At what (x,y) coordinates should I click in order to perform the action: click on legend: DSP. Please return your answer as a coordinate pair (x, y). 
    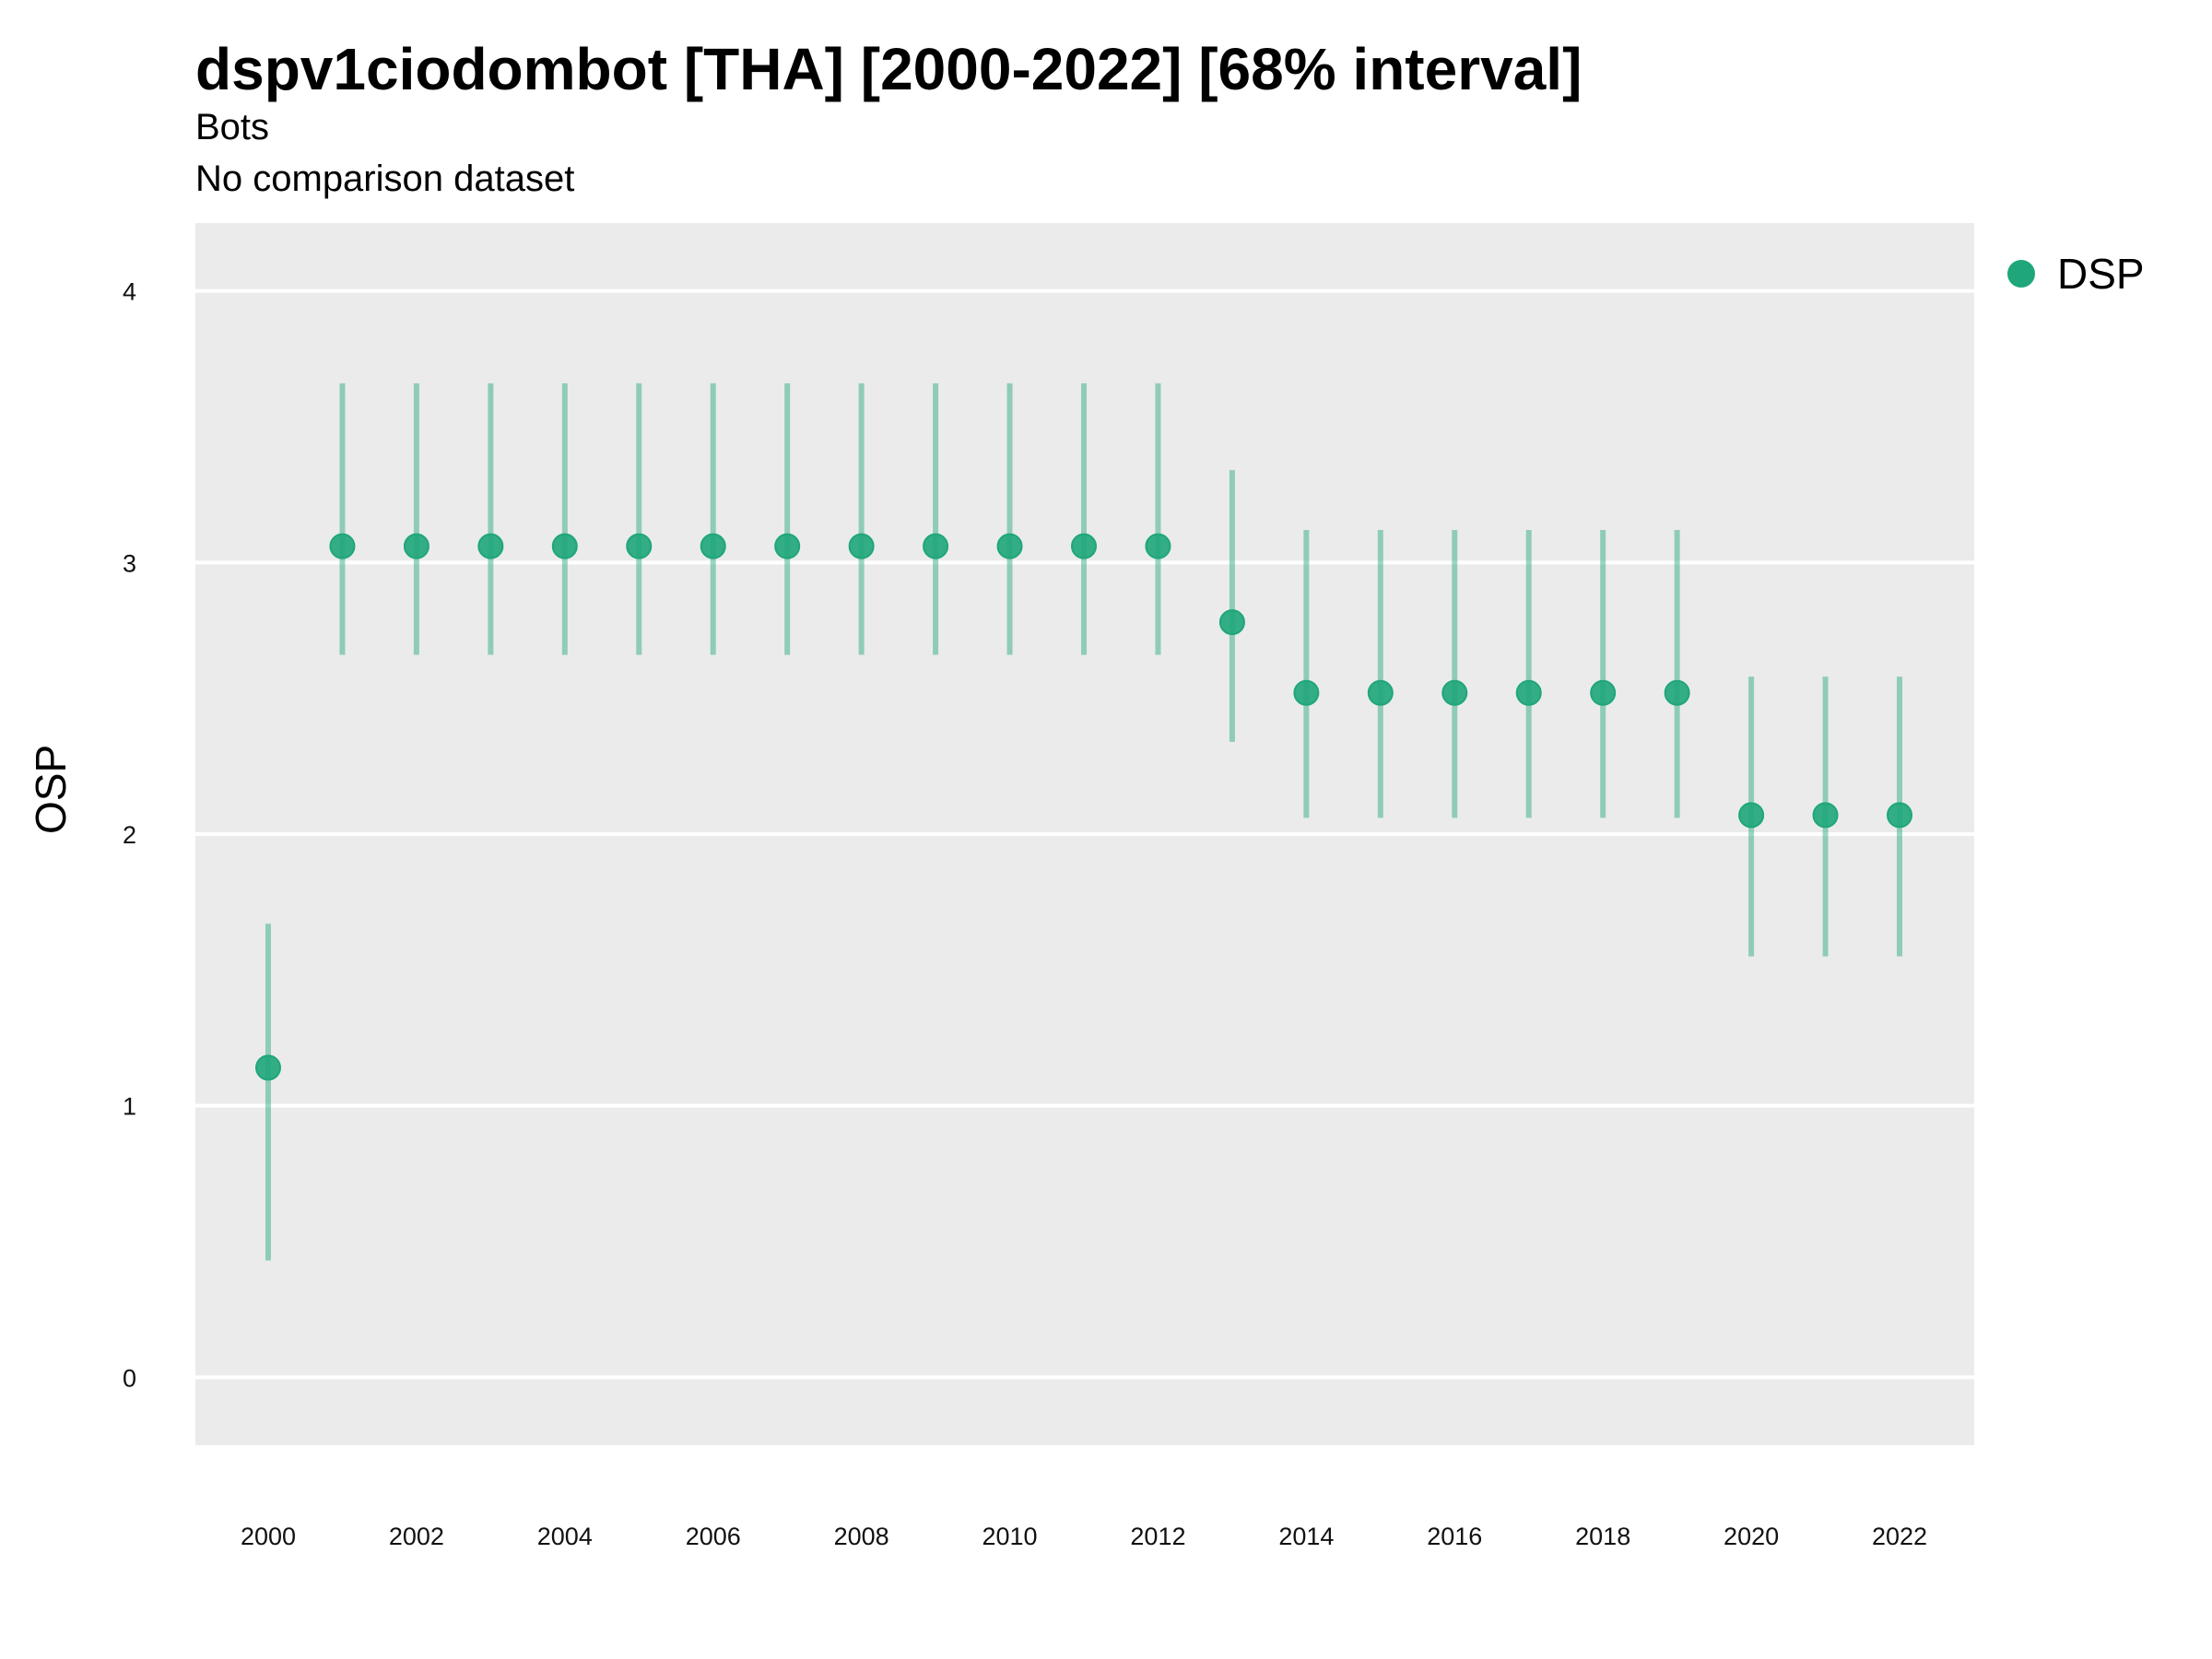
    Looking at the image, I should click on (2076, 274).